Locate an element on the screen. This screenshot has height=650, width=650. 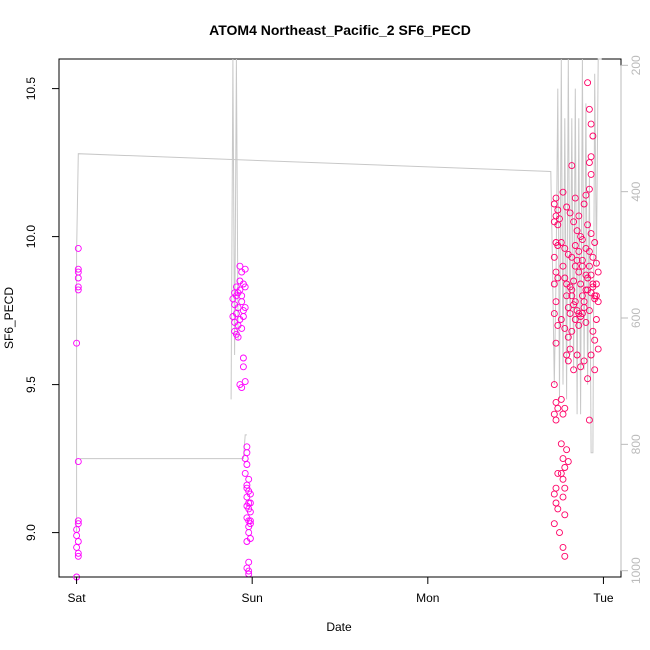
y2-tick-label: 600 is located at coordinates (636, 318).